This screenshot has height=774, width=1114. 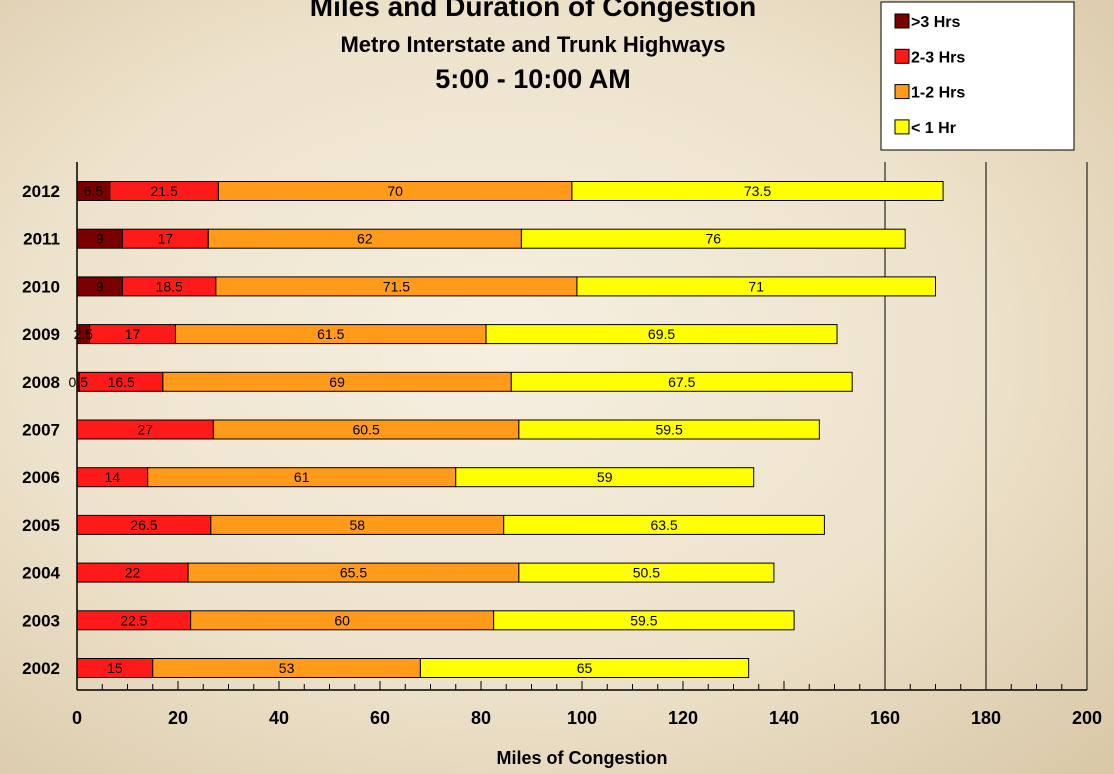 I want to click on legend-label: 2-3 Hrs, so click(x=938, y=57).